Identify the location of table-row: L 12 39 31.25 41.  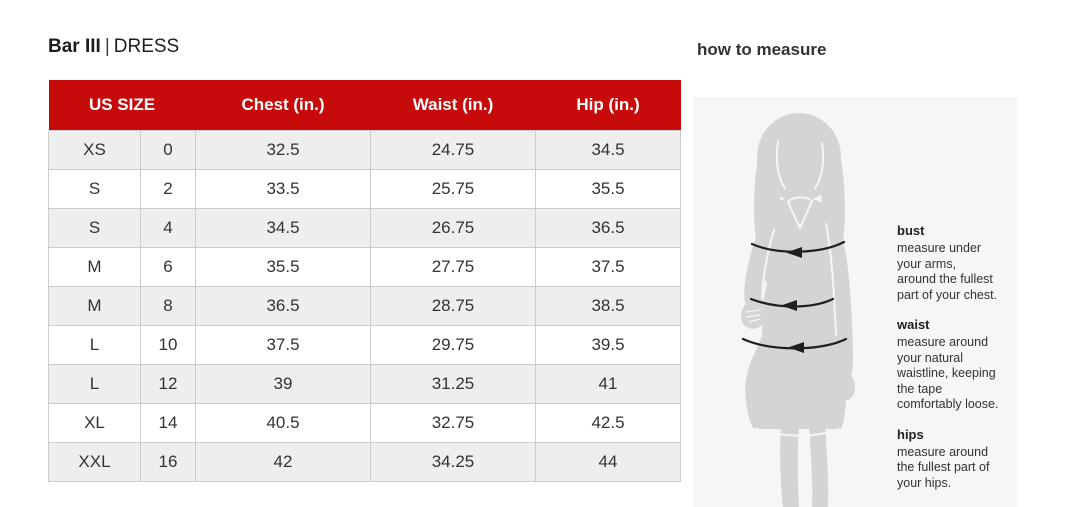
(364, 383).